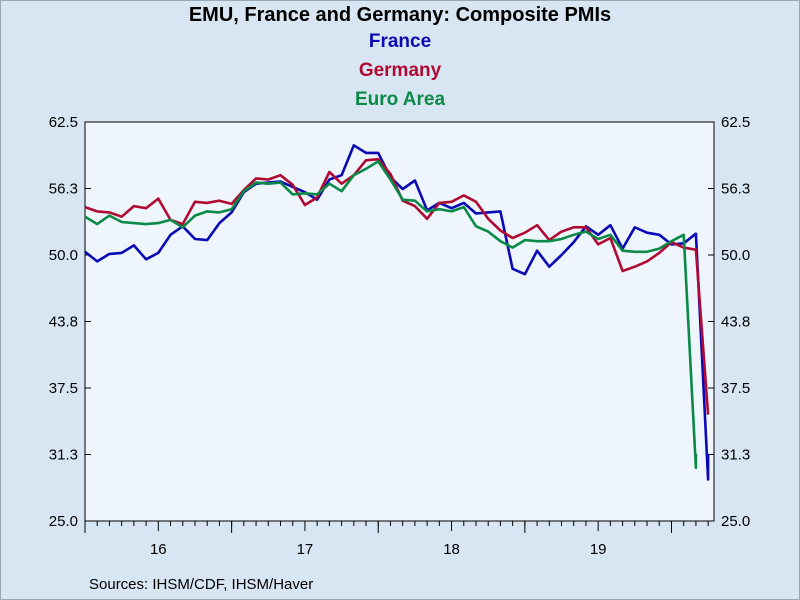 The width and height of the screenshot is (800, 600). I want to click on y-tick-label-right: 56.3, so click(735, 189).